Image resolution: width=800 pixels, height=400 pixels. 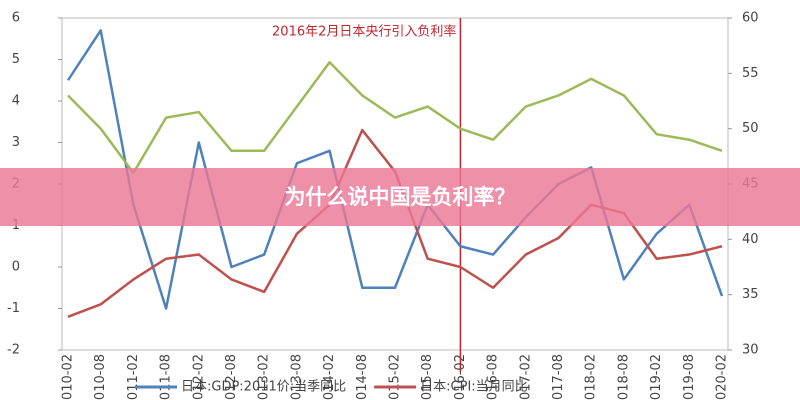 I want to click on x-tick-label: 2015-02, so click(x=395, y=377).